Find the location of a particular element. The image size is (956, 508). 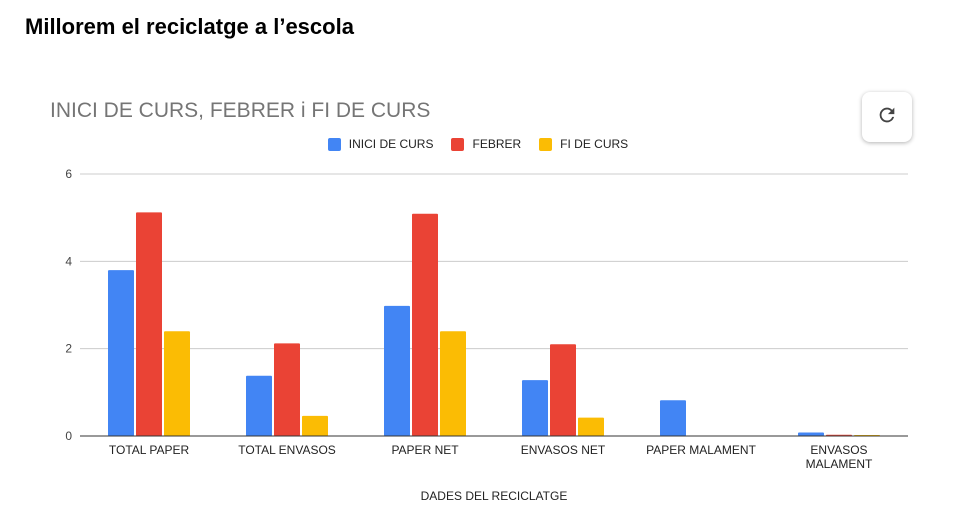

chart-title: INICI DE CURS, FEBRER i FI DE CURS is located at coordinates (240, 110).